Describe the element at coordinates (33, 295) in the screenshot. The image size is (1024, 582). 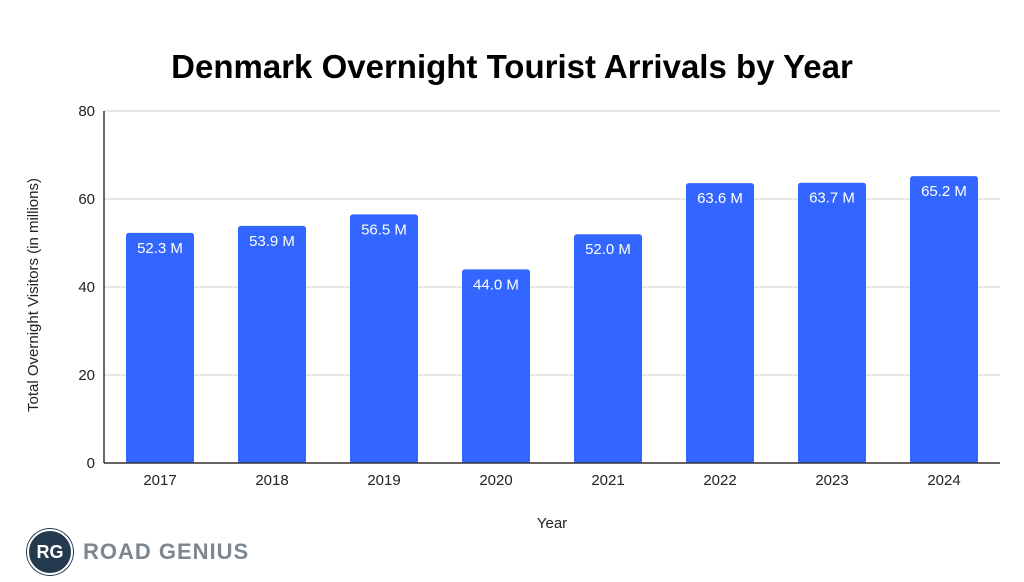
I see `y-axis-label: Total Overnight Visitors (in millions)` at that location.